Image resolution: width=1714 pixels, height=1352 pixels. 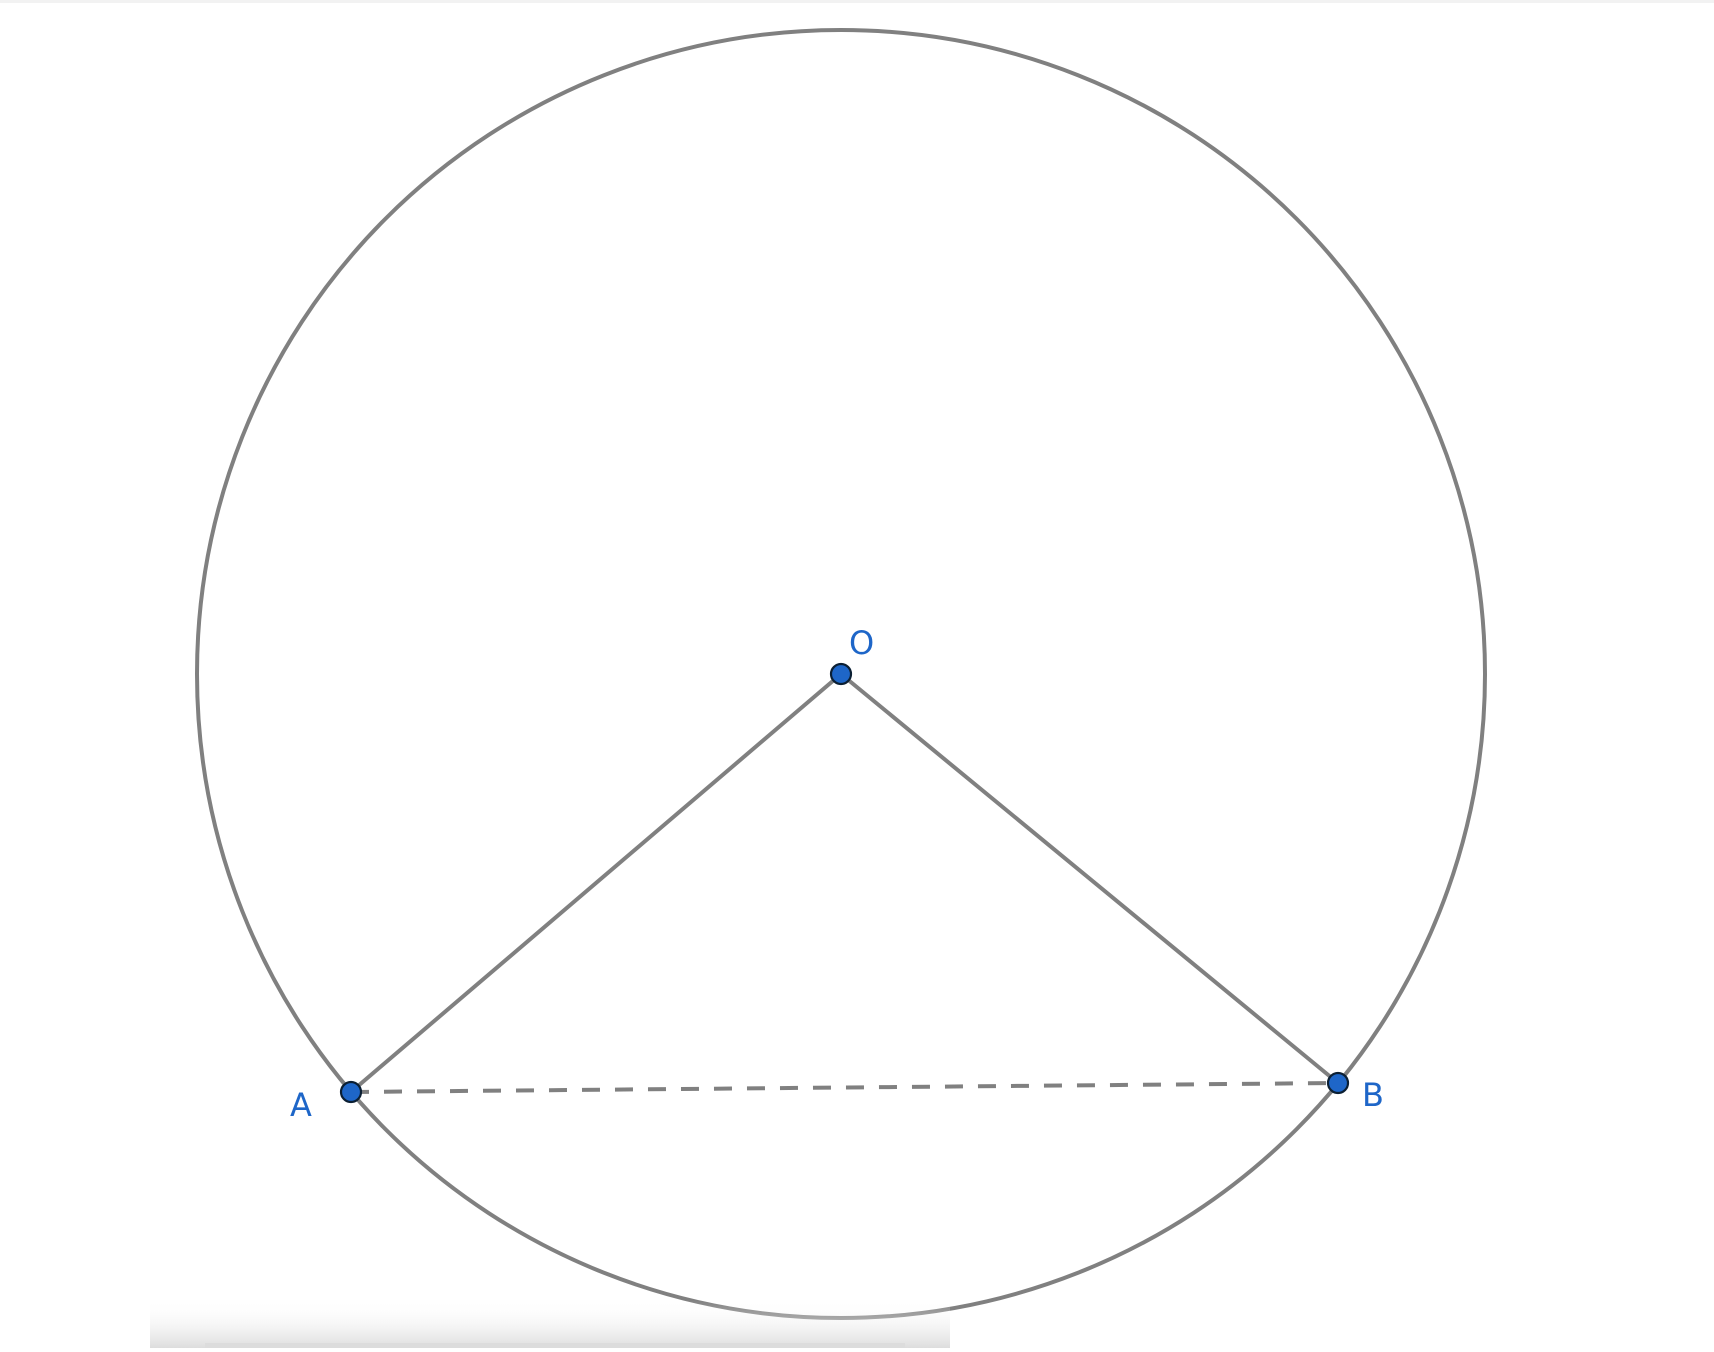 What do you see at coordinates (301, 1105) in the screenshot?
I see `label-a: A` at bounding box center [301, 1105].